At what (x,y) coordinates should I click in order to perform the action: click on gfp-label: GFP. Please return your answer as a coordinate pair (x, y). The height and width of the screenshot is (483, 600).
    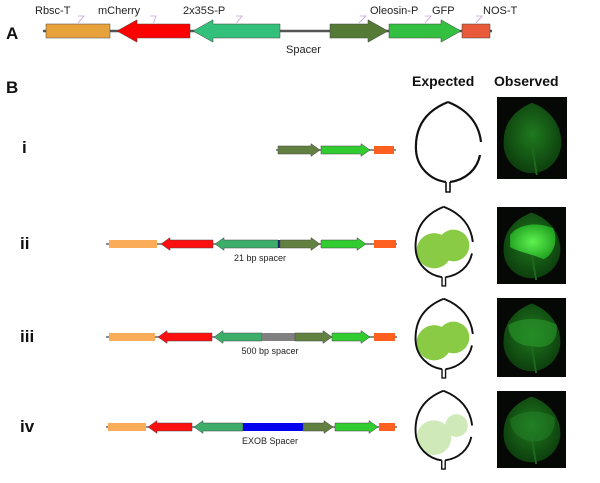
    Looking at the image, I should click on (443, 11).